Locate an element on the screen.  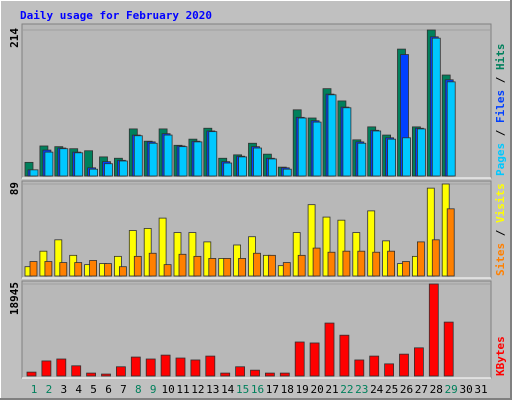
x-tick-label: 17 is located at coordinates (272, 389).